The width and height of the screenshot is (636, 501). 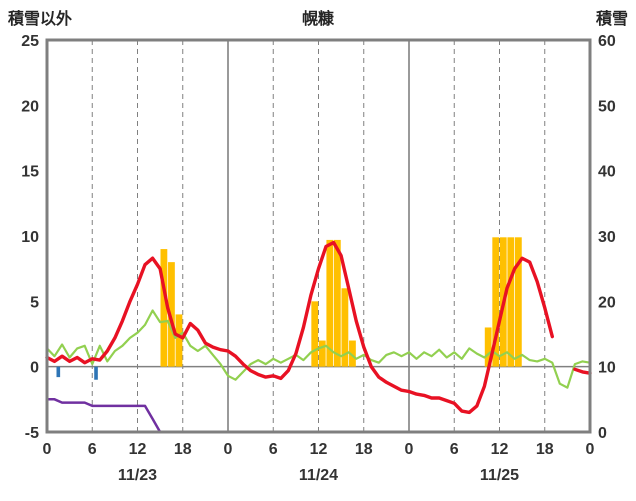 What do you see at coordinates (30, 237) in the screenshot?
I see `left-axis-tick-label: 10` at bounding box center [30, 237].